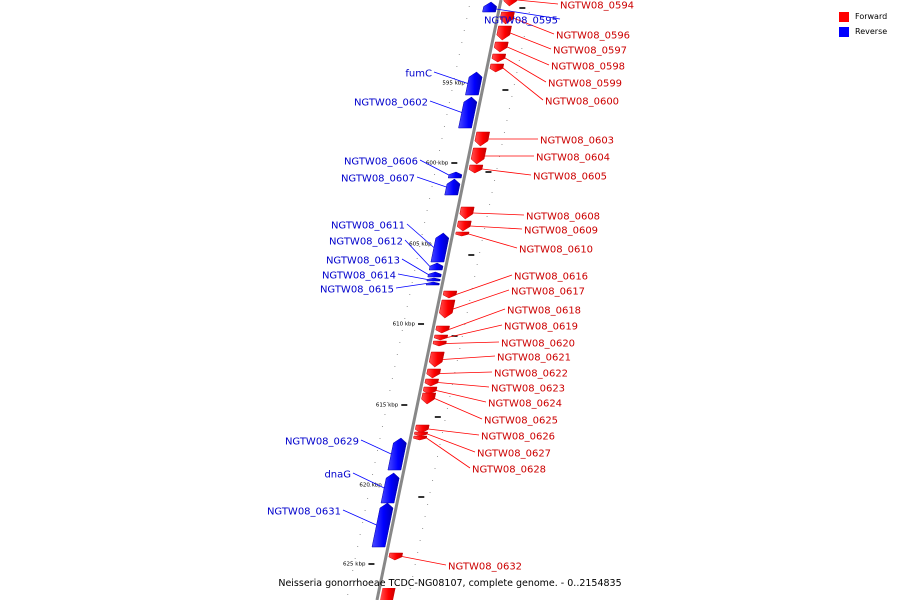 This screenshot has height=600, width=900. What do you see at coordinates (521, 421) in the screenshot?
I see `gene-label-ngtw08_0625: NGTW08_0625` at bounding box center [521, 421].